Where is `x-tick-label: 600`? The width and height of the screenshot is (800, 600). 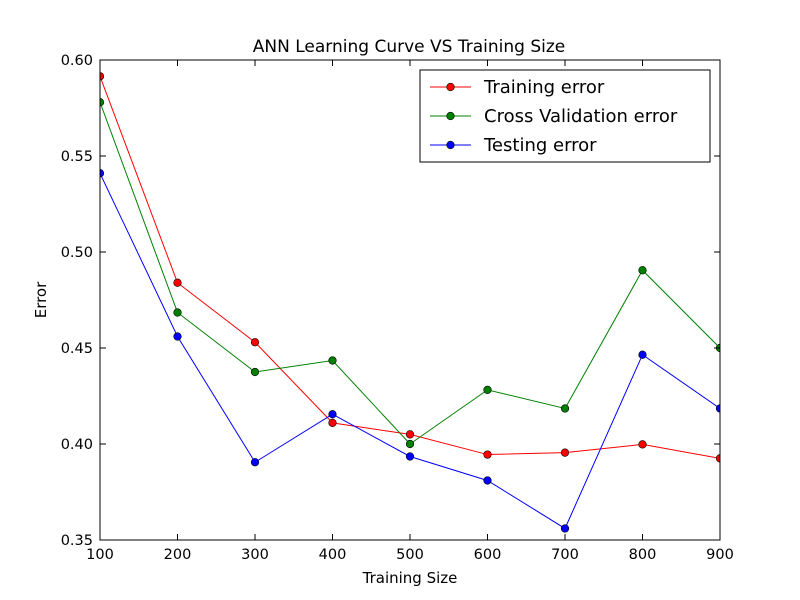 x-tick-label: 600 is located at coordinates (488, 555).